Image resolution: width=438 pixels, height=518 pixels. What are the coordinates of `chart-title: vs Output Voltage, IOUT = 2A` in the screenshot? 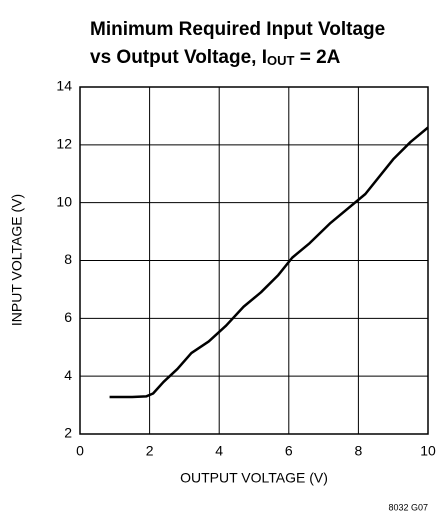 It's located at (215, 57).